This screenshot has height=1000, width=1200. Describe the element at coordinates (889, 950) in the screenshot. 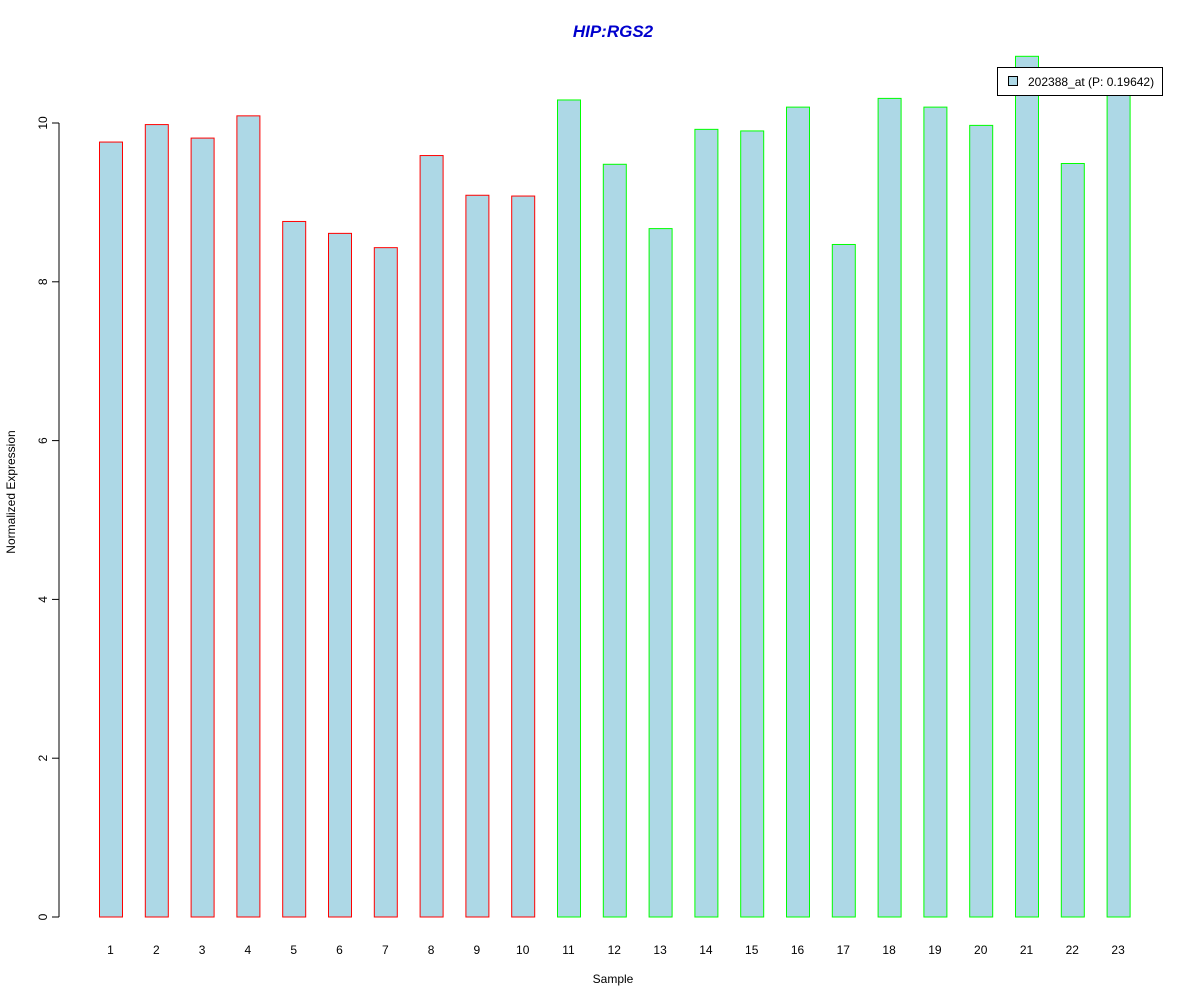

I see `x-tick-label: 18` at that location.